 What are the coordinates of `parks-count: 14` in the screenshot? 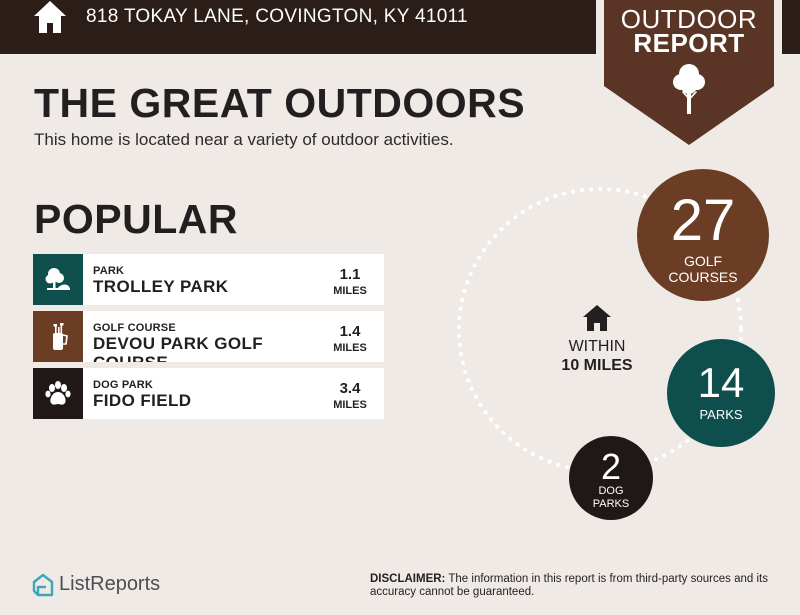 It's located at (721, 382).